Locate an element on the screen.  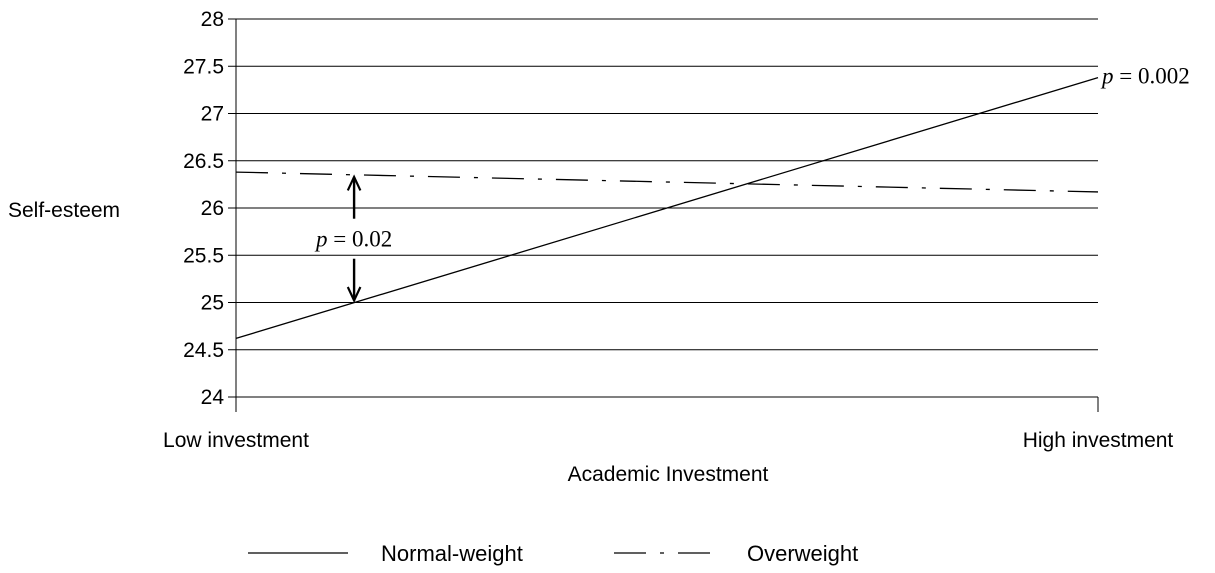
y-tick-labels: 24 24.5 25 25.5 26 26.5 27 27.5 28 is located at coordinates (203, 208).